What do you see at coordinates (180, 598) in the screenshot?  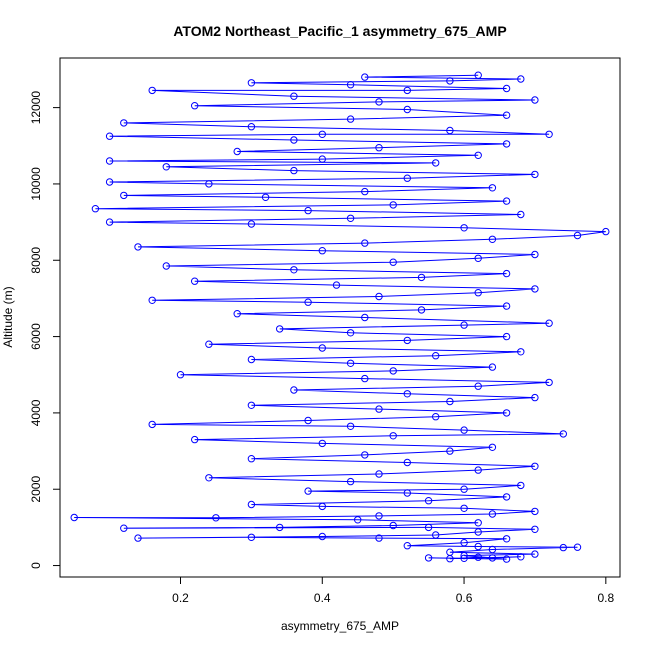 I see `x-tick-label: 0.2` at bounding box center [180, 598].